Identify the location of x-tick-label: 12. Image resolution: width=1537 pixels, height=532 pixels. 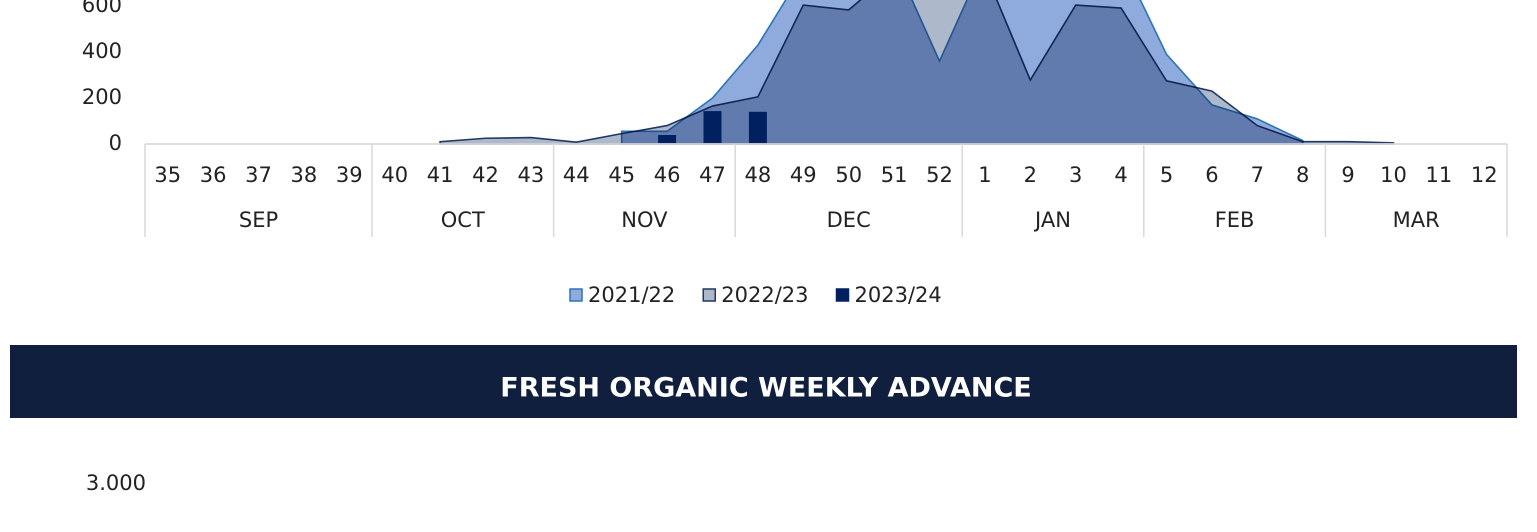
(1484, 175).